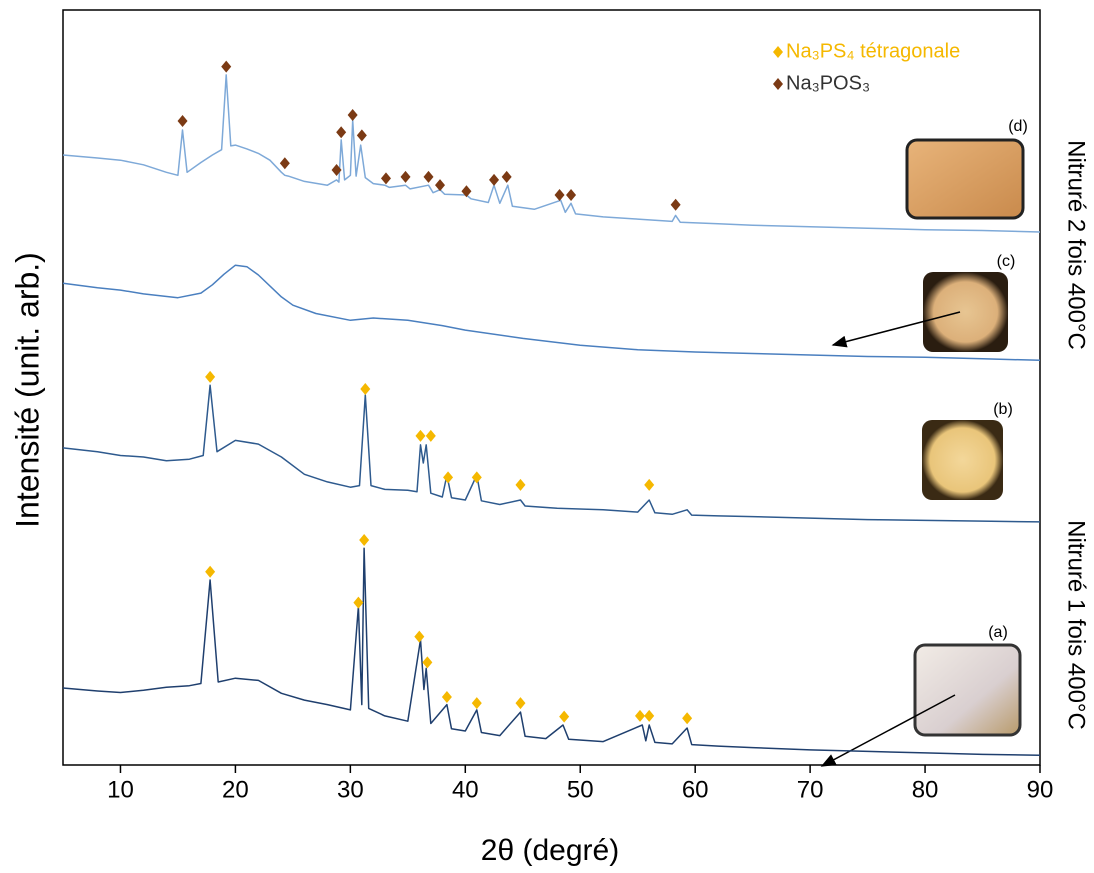 Image resolution: width=1094 pixels, height=873 pixels. Describe the element at coordinates (828, 83) in the screenshot. I see `legend-label: Na₃POS₃` at that location.